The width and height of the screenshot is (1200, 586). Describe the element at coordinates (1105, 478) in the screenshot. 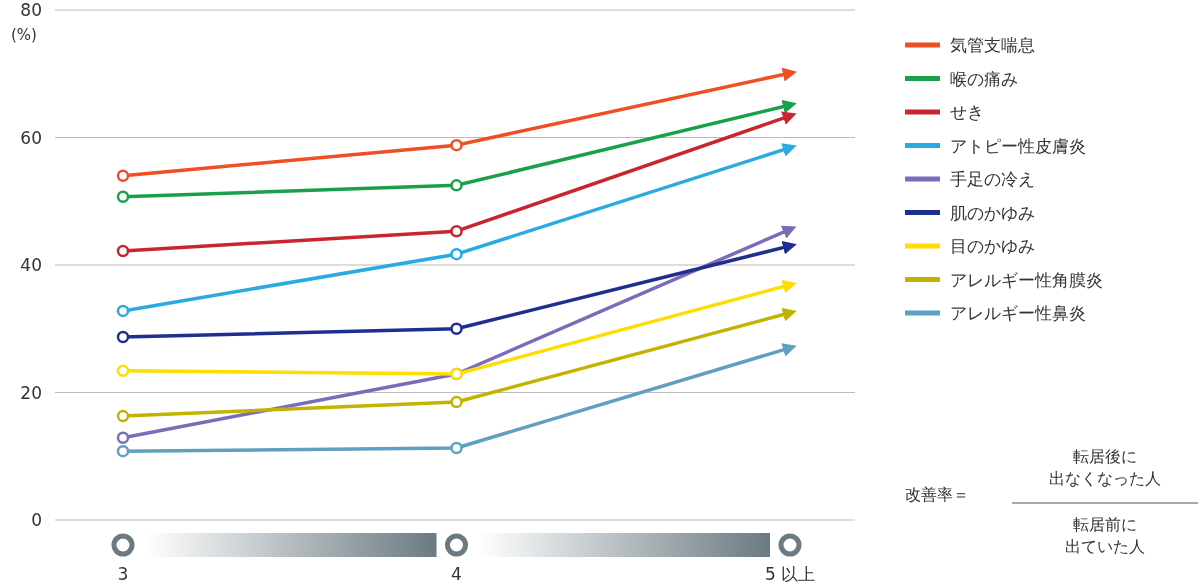

I see `text: 出なくなった人` at that location.